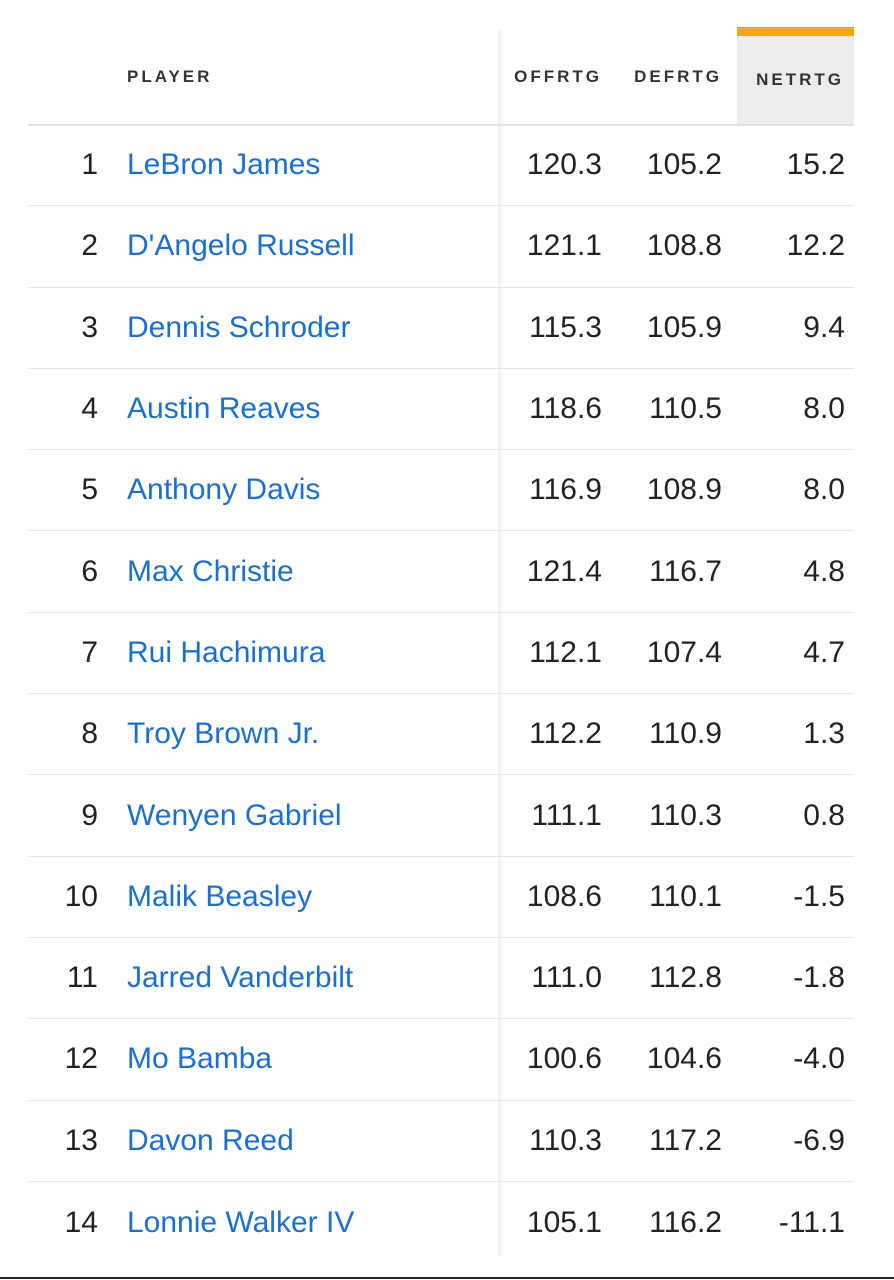 This screenshot has width=894, height=1280. Describe the element at coordinates (819, 1059) in the screenshot. I see `netrtg-cell: -4.0` at that location.